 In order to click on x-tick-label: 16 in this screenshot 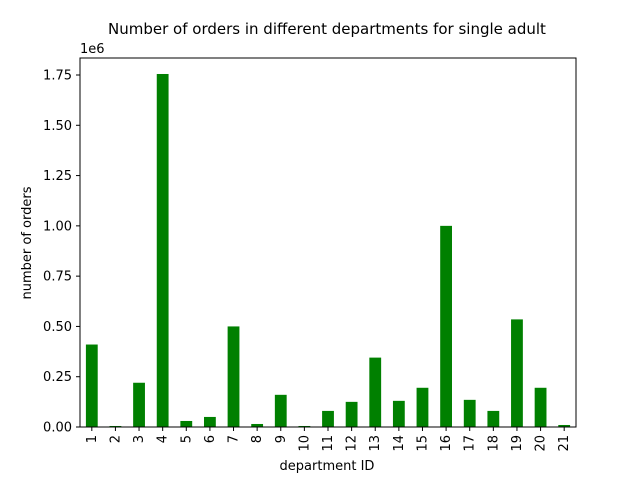, I will do `click(446, 443)`.